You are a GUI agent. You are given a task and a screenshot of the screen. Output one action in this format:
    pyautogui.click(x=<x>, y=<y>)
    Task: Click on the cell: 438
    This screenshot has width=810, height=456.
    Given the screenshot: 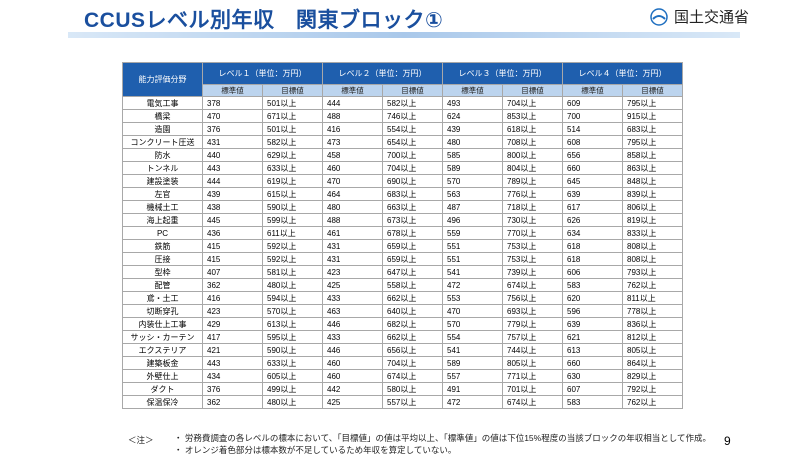 What is the action you would take?
    pyautogui.click(x=232, y=207)
    